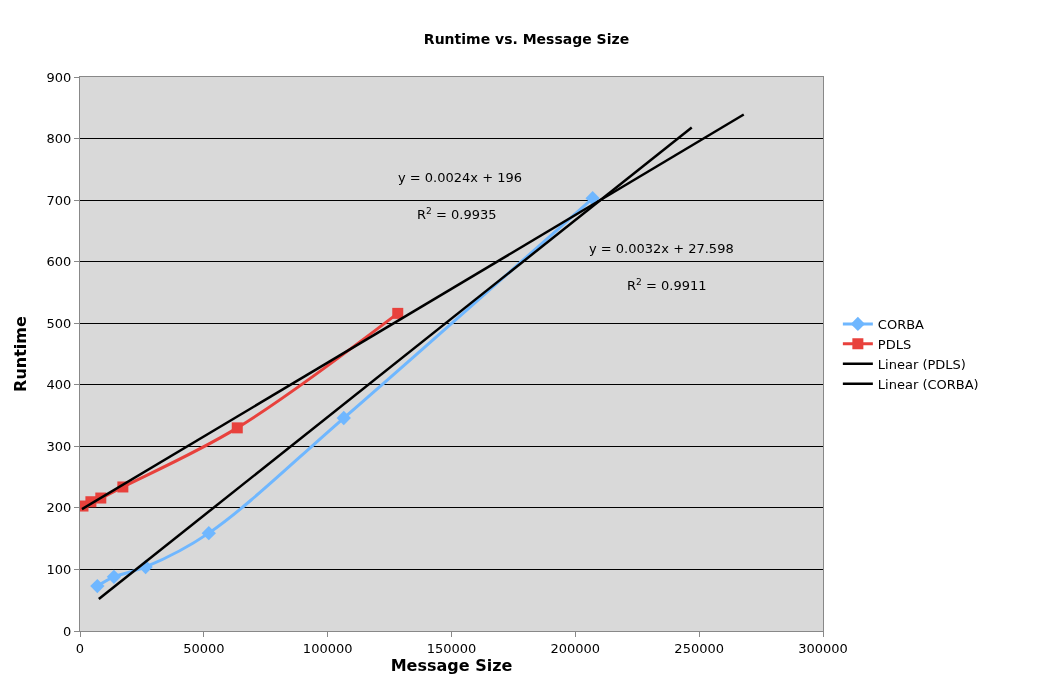  I want to click on y-tick-label: 0, so click(67, 631).